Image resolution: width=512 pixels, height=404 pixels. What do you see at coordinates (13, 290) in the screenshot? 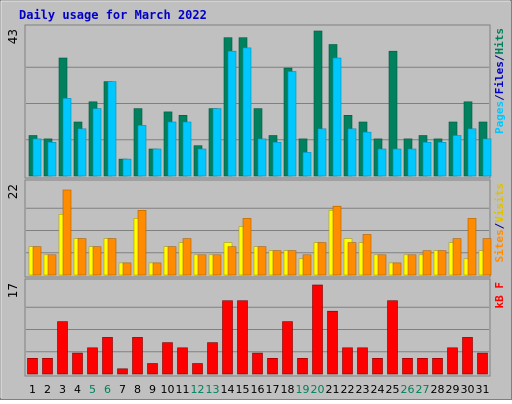
I see `panel-ymax-label: 17` at bounding box center [13, 290].